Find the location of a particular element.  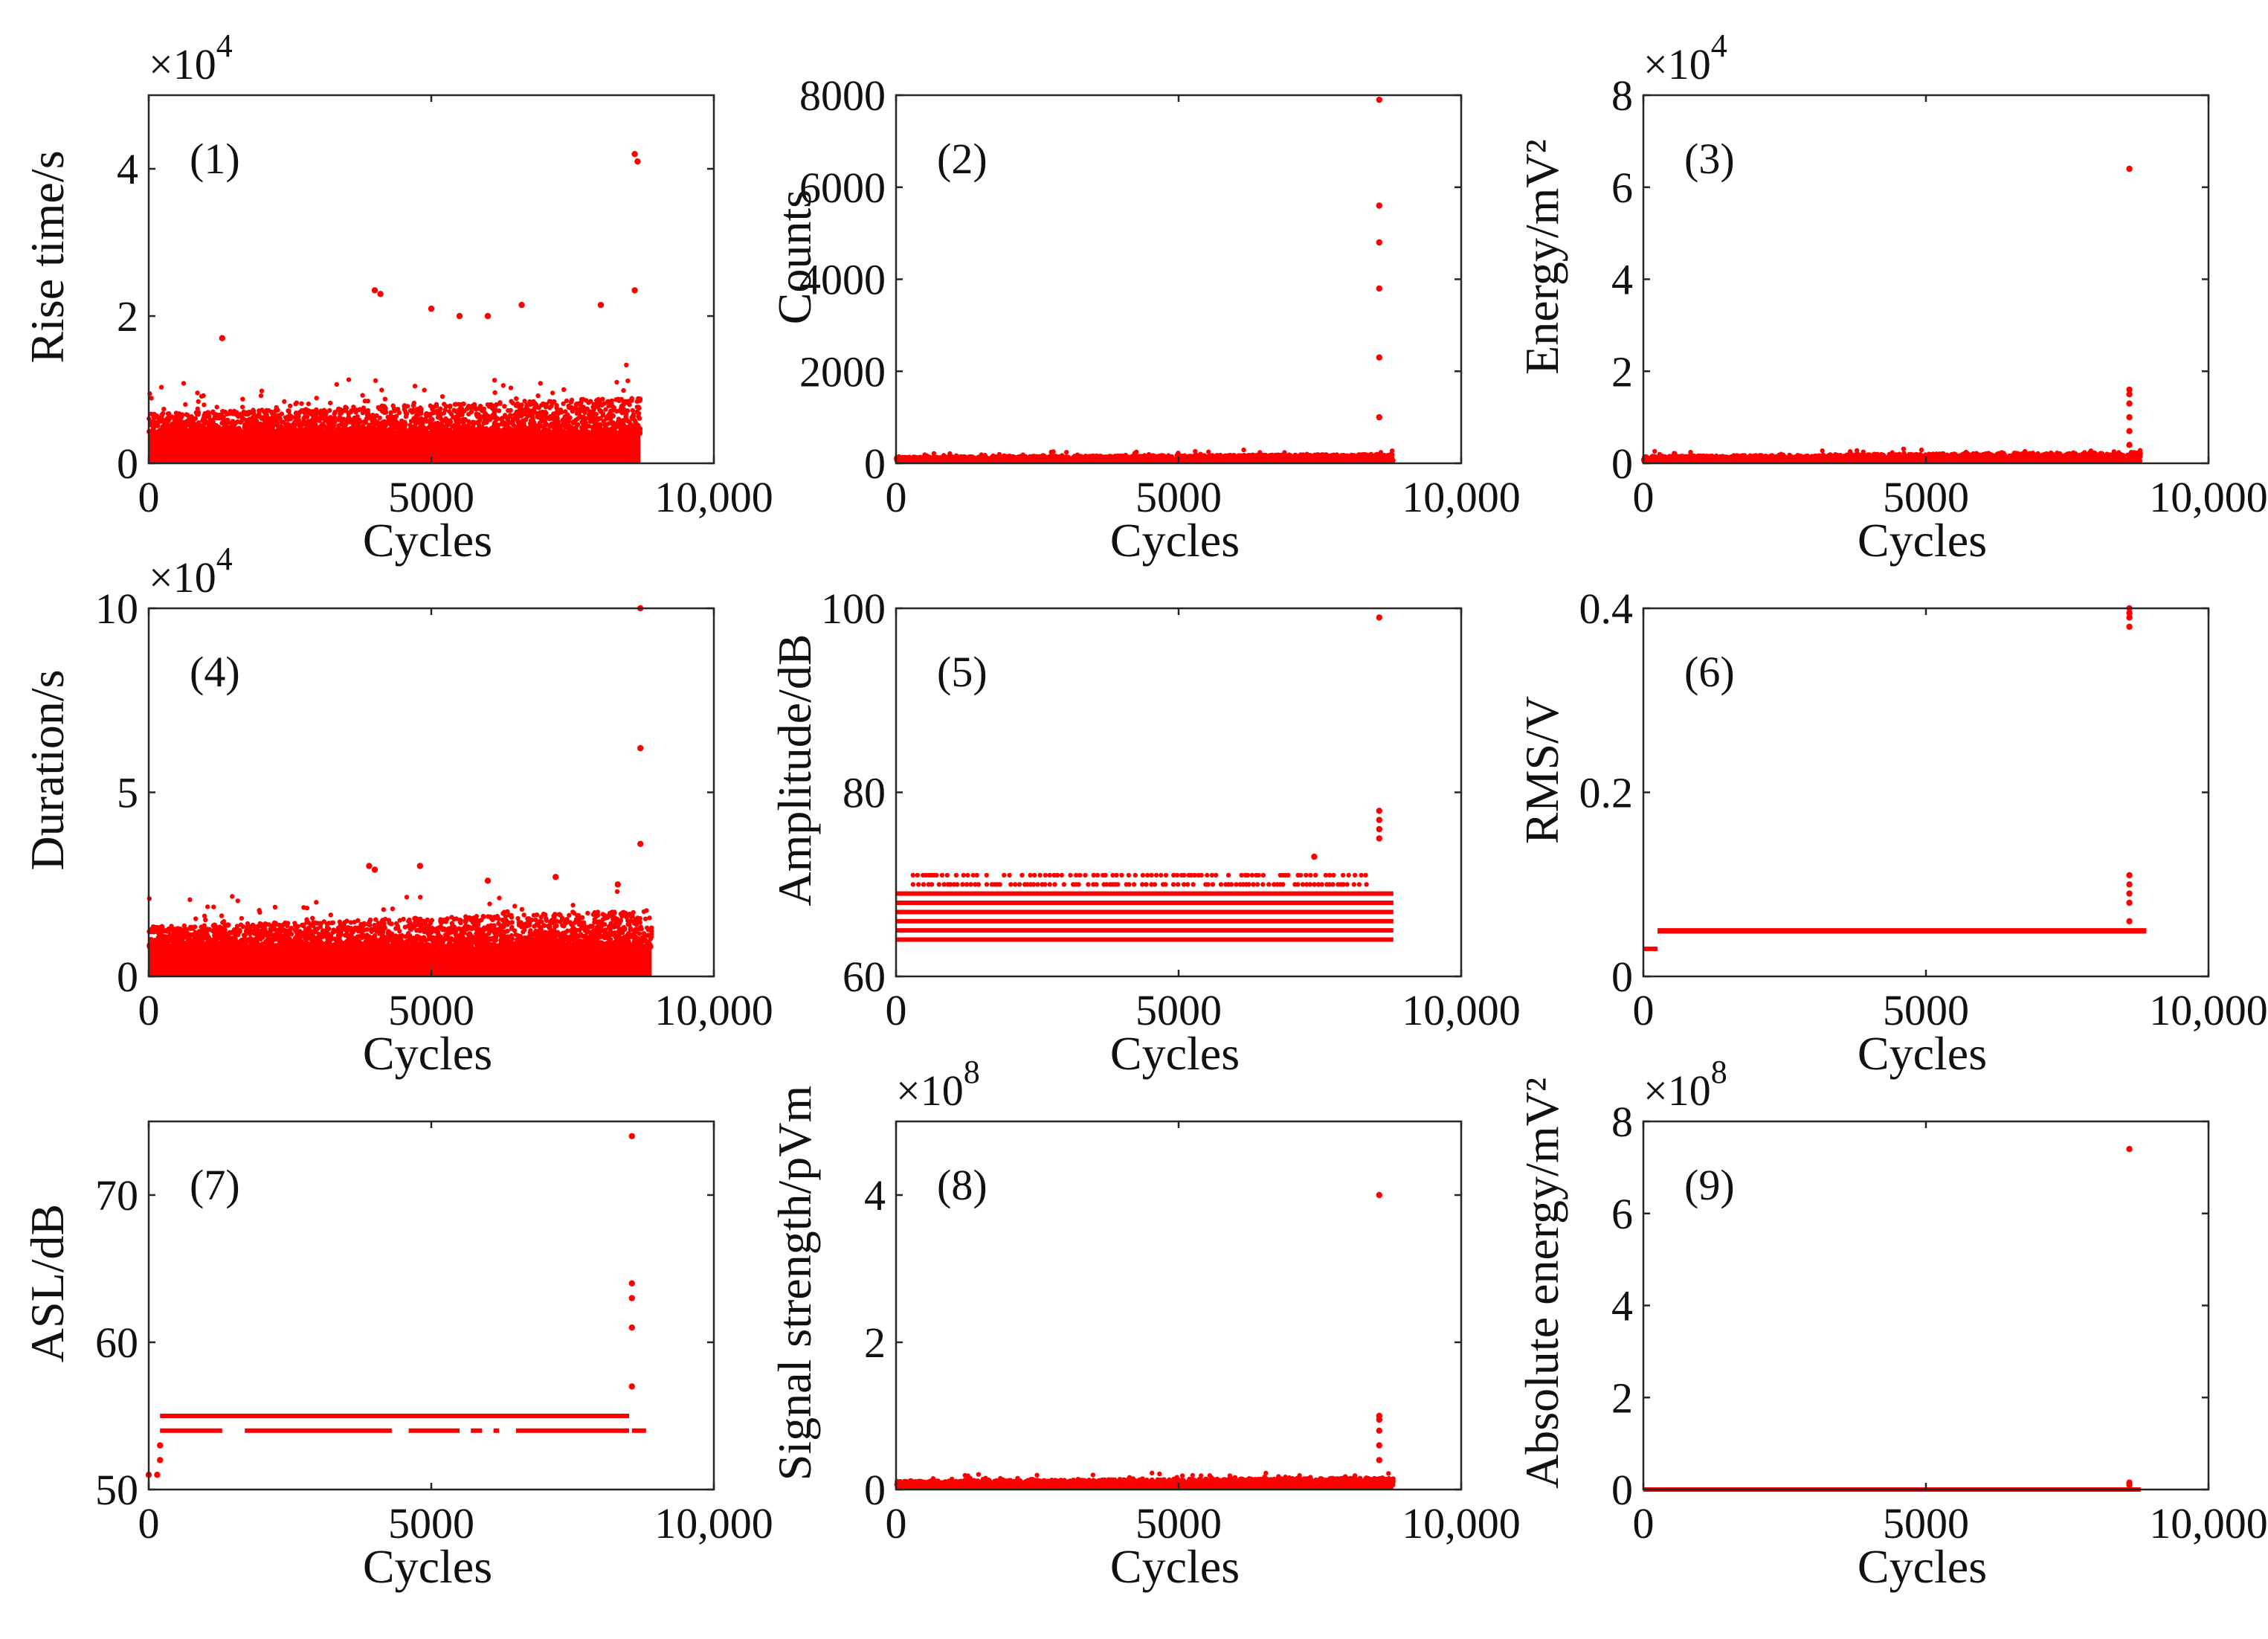

panel-title: (1) is located at coordinates (215, 159).